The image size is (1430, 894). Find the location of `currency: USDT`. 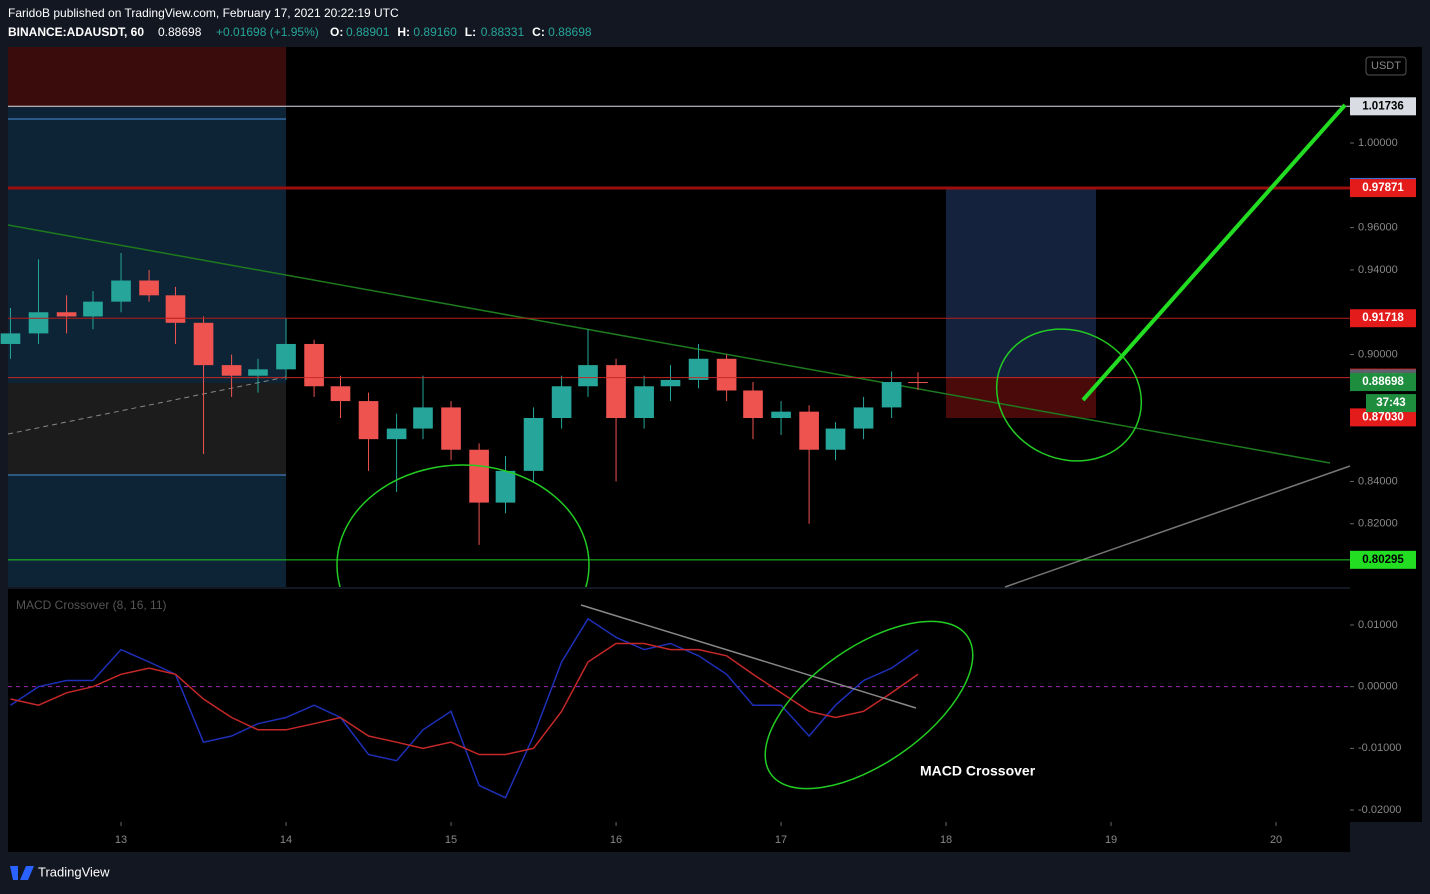

currency: USDT is located at coordinates (1386, 66).